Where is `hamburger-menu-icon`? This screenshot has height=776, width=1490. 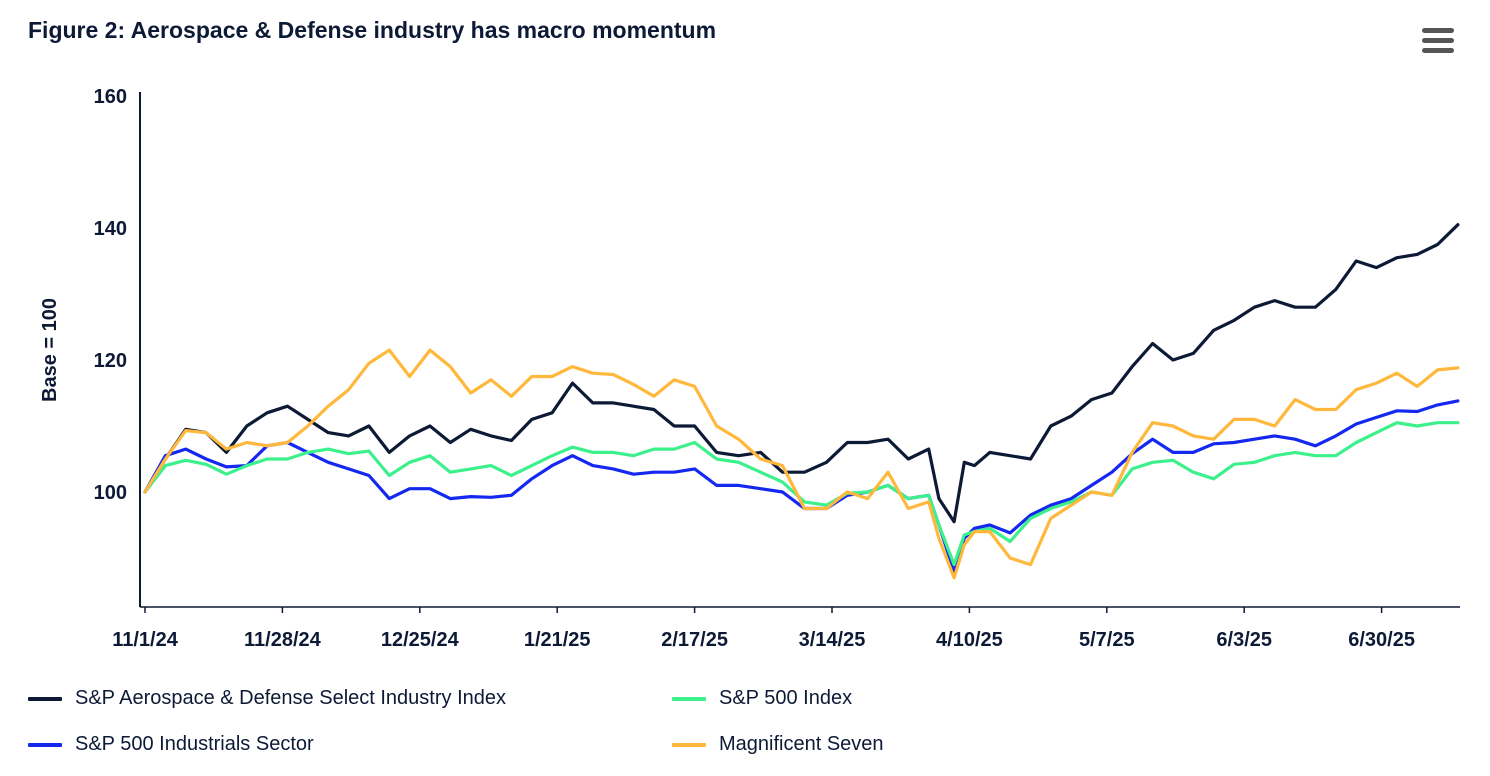
hamburger-menu-icon is located at coordinates (1438, 42).